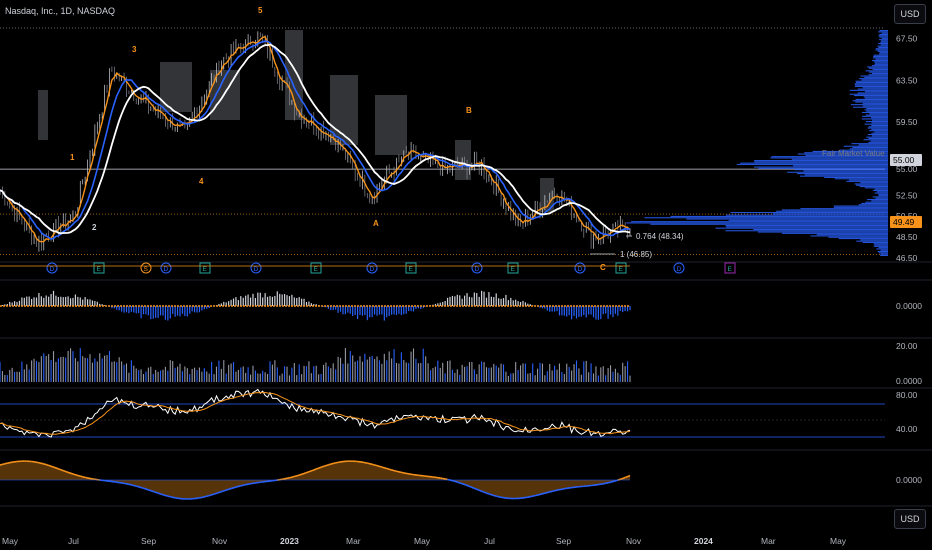 The width and height of the screenshot is (932, 550). I want to click on currency-button-bottom: USD, so click(910, 519).